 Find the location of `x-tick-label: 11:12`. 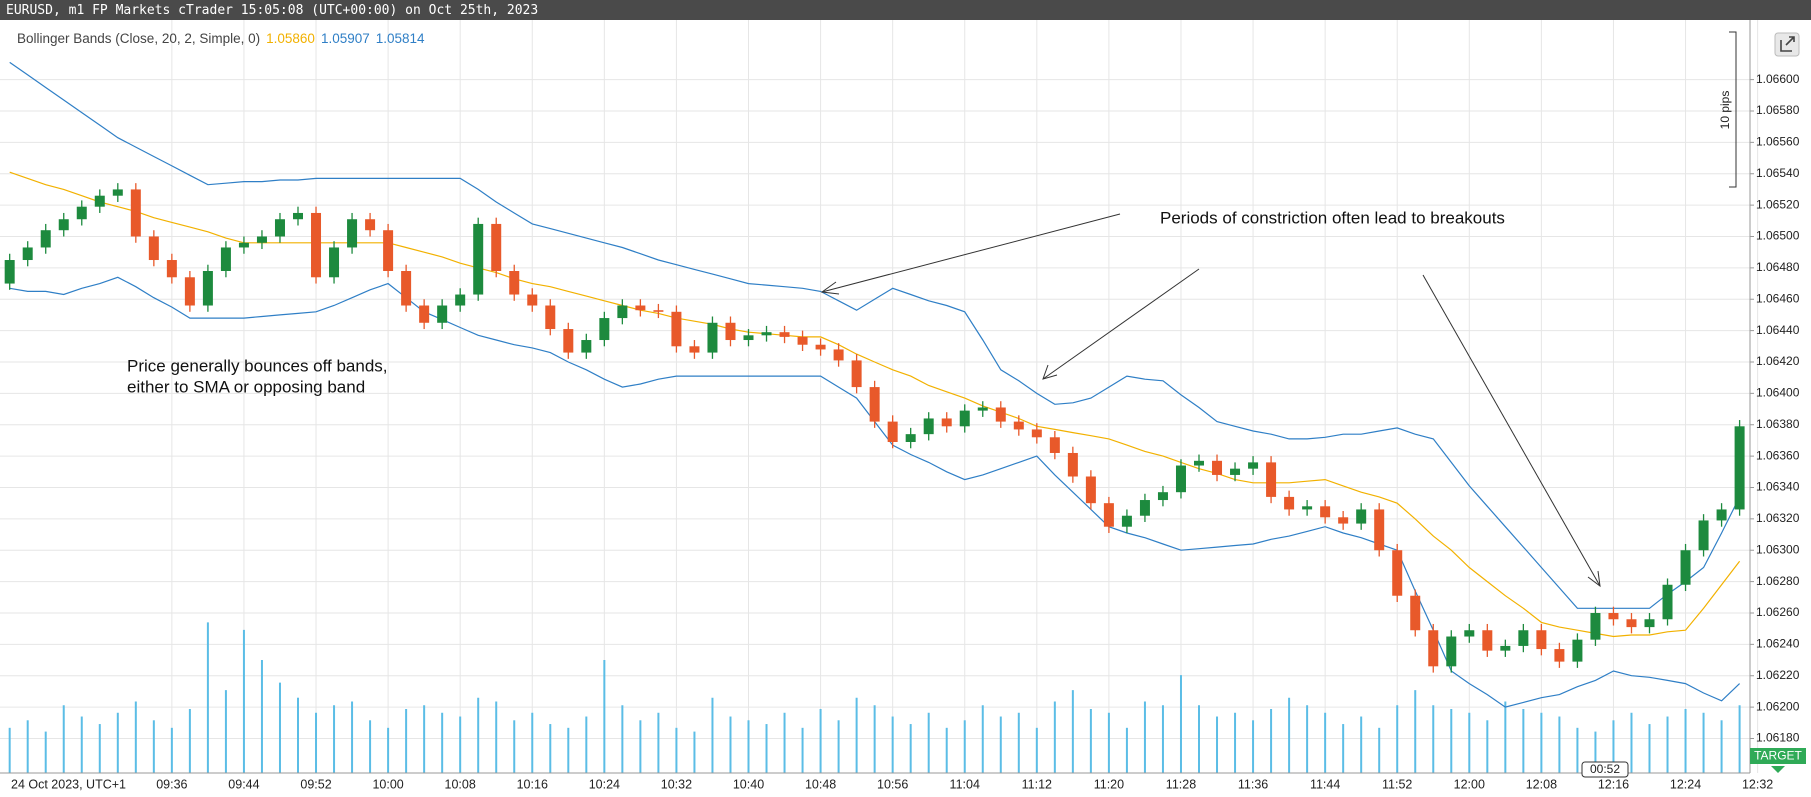

x-tick-label: 11:12 is located at coordinates (1037, 784).